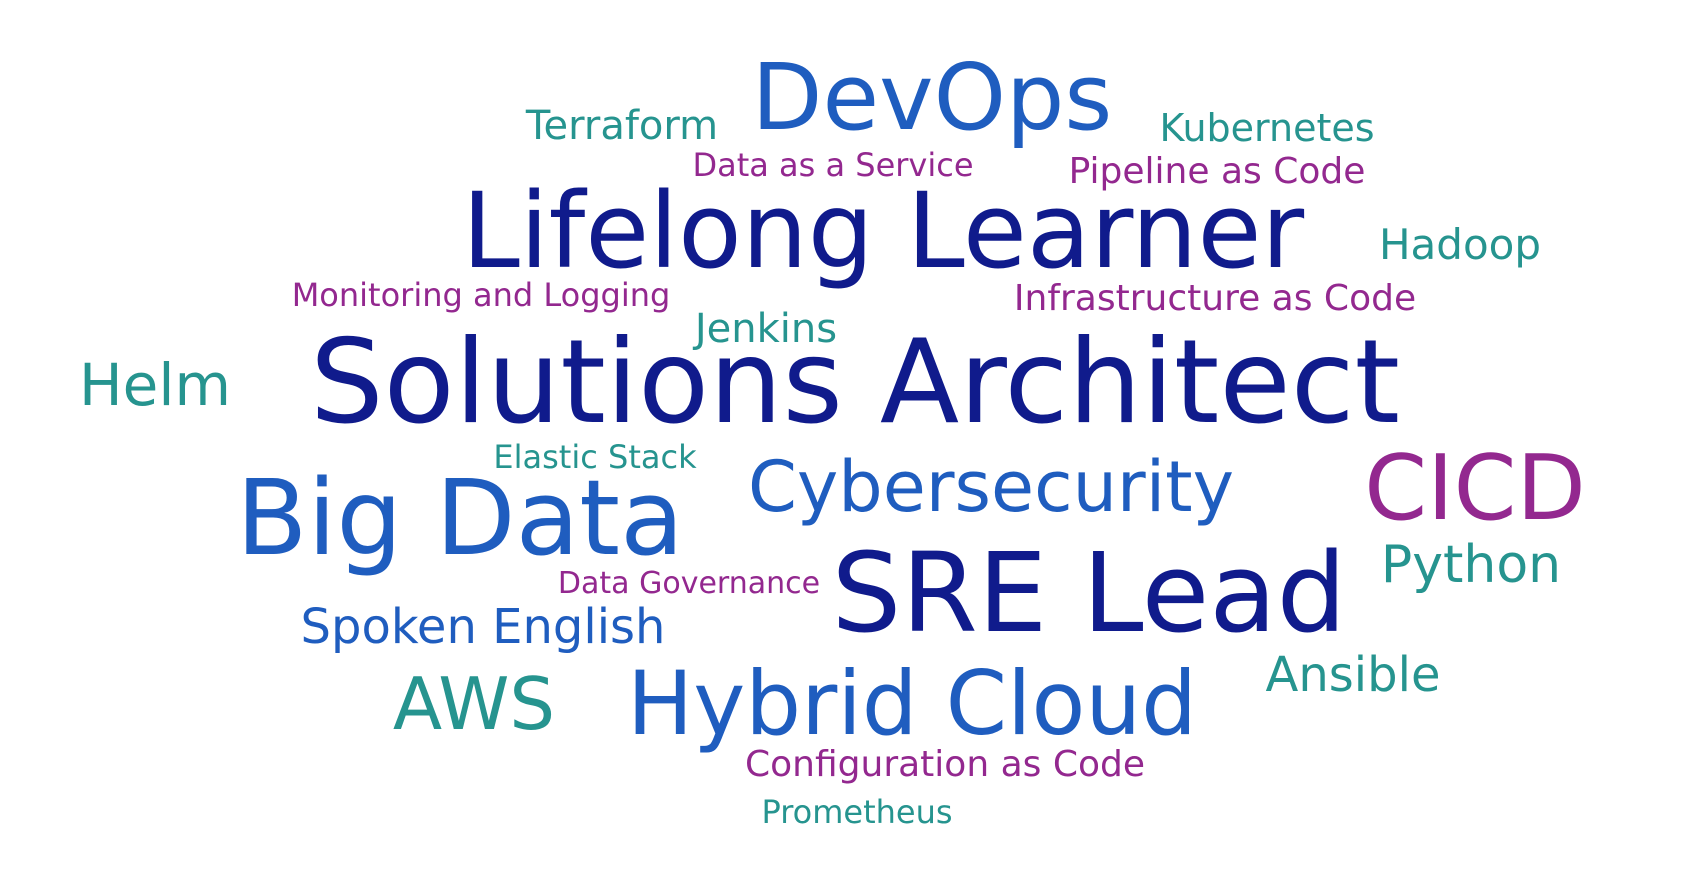 Image resolution: width=1694 pixels, height=886 pixels. What do you see at coordinates (912, 703) in the screenshot?
I see `word-hybrid-cloud: Hybrid Cloud` at bounding box center [912, 703].